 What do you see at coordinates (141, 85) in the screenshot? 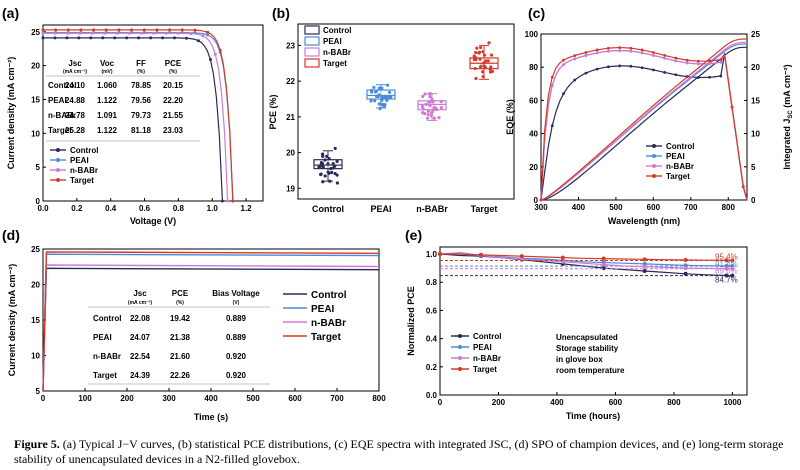
I see `a-cell: 78.85` at bounding box center [141, 85].